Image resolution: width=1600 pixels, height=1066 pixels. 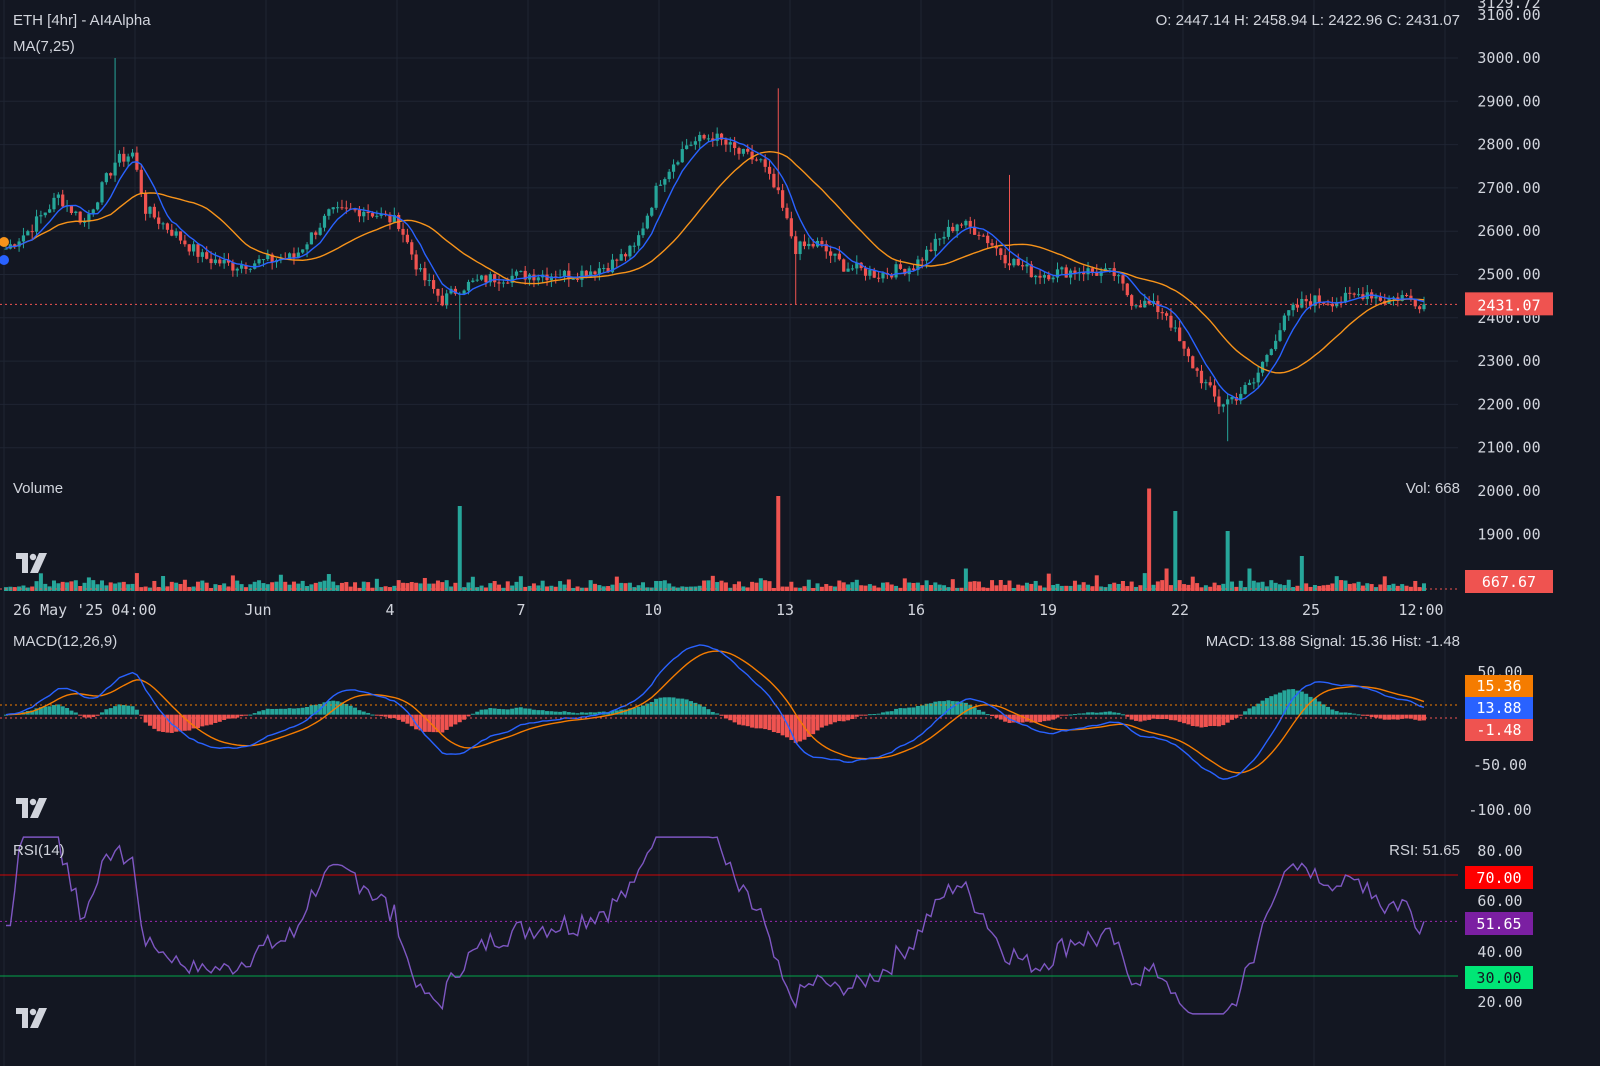 I want to click on rsi-current-tag, so click(x=1499, y=923).